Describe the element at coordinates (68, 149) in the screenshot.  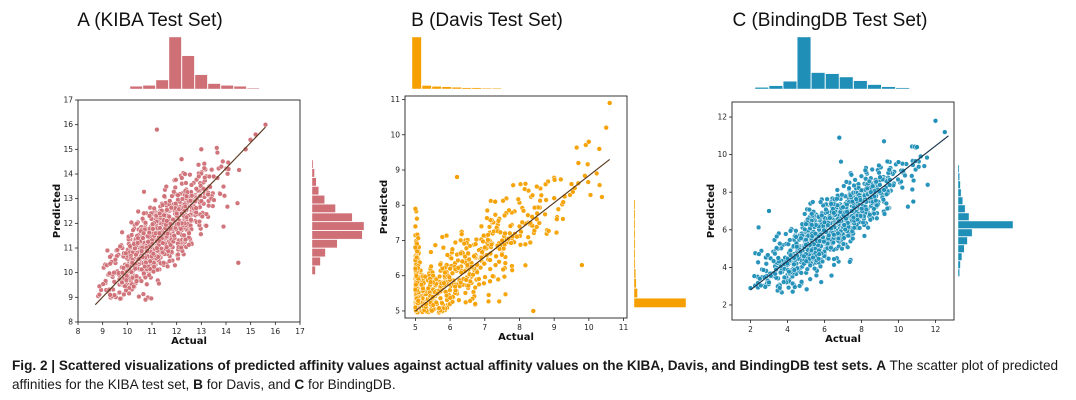
I see `y-tick-label: 15` at that location.